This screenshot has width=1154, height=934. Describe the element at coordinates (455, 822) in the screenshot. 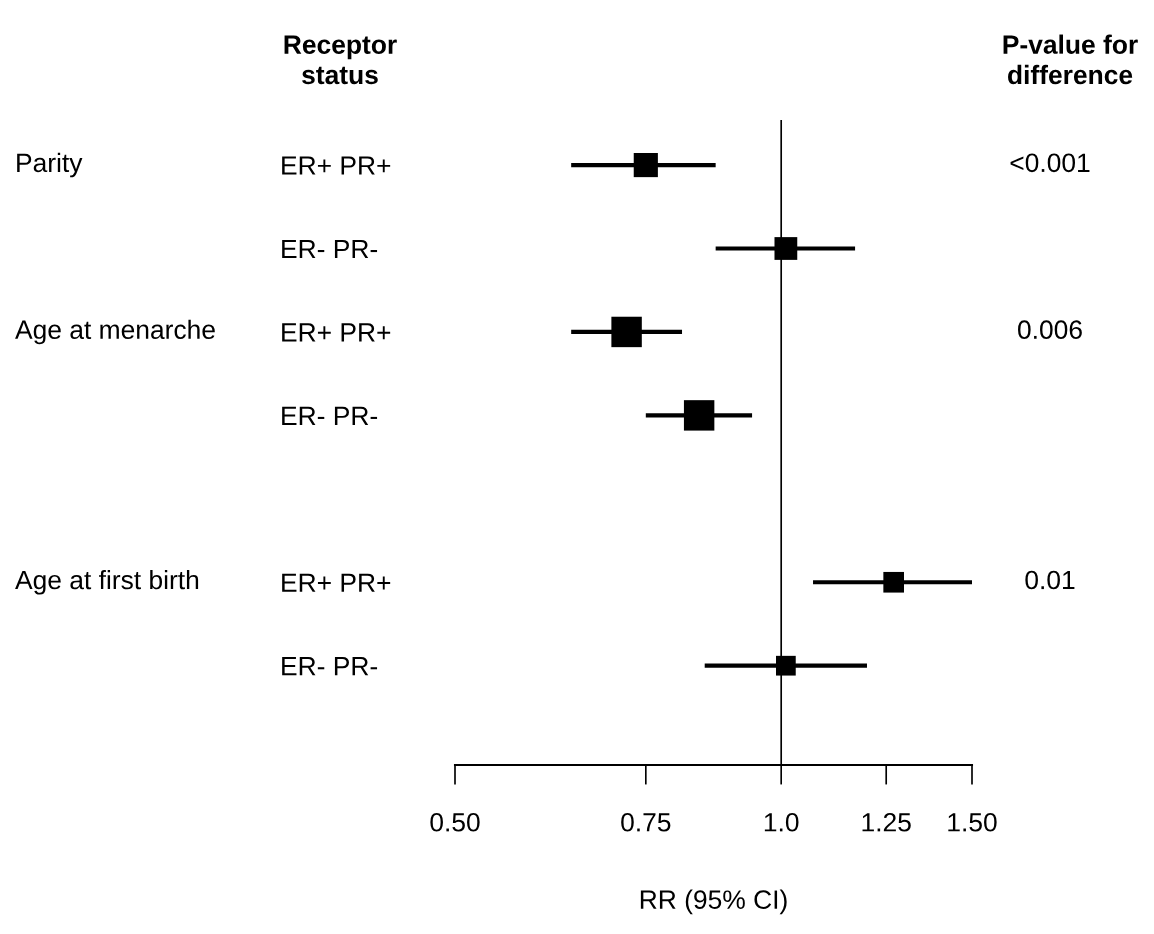

I see `x-tick-label: 0.50` at that location.